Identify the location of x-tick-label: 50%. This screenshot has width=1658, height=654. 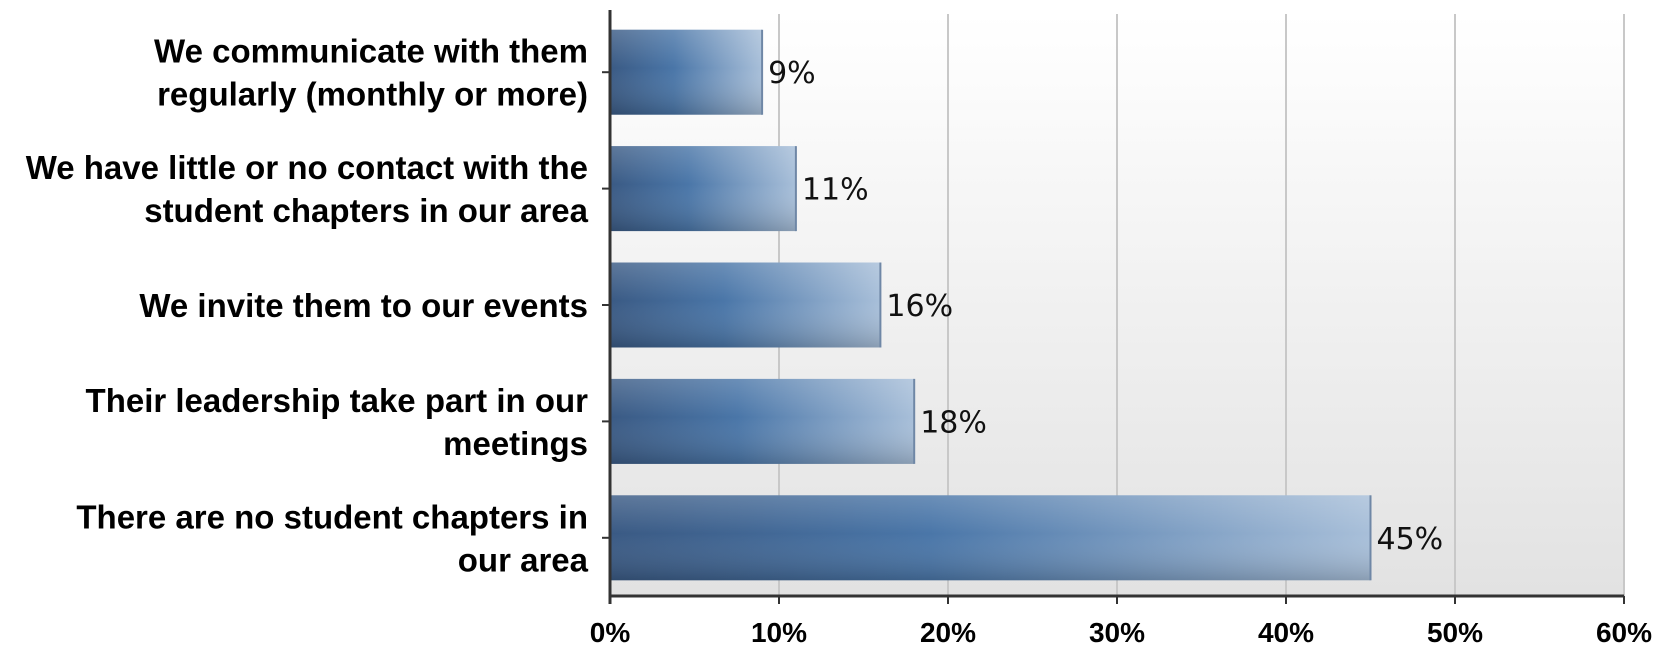
(1455, 632).